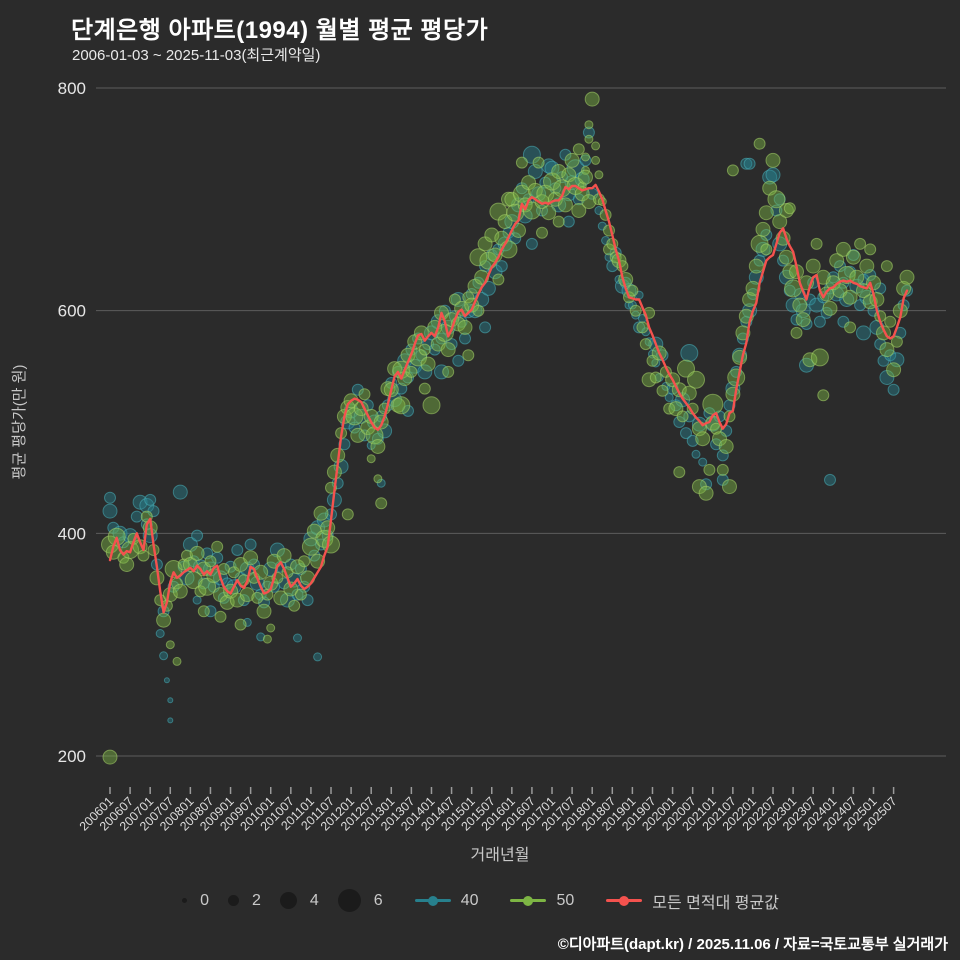 This screenshot has height=960, width=960. What do you see at coordinates (288, 900) in the screenshot?
I see `legend-size-circle` at bounding box center [288, 900].